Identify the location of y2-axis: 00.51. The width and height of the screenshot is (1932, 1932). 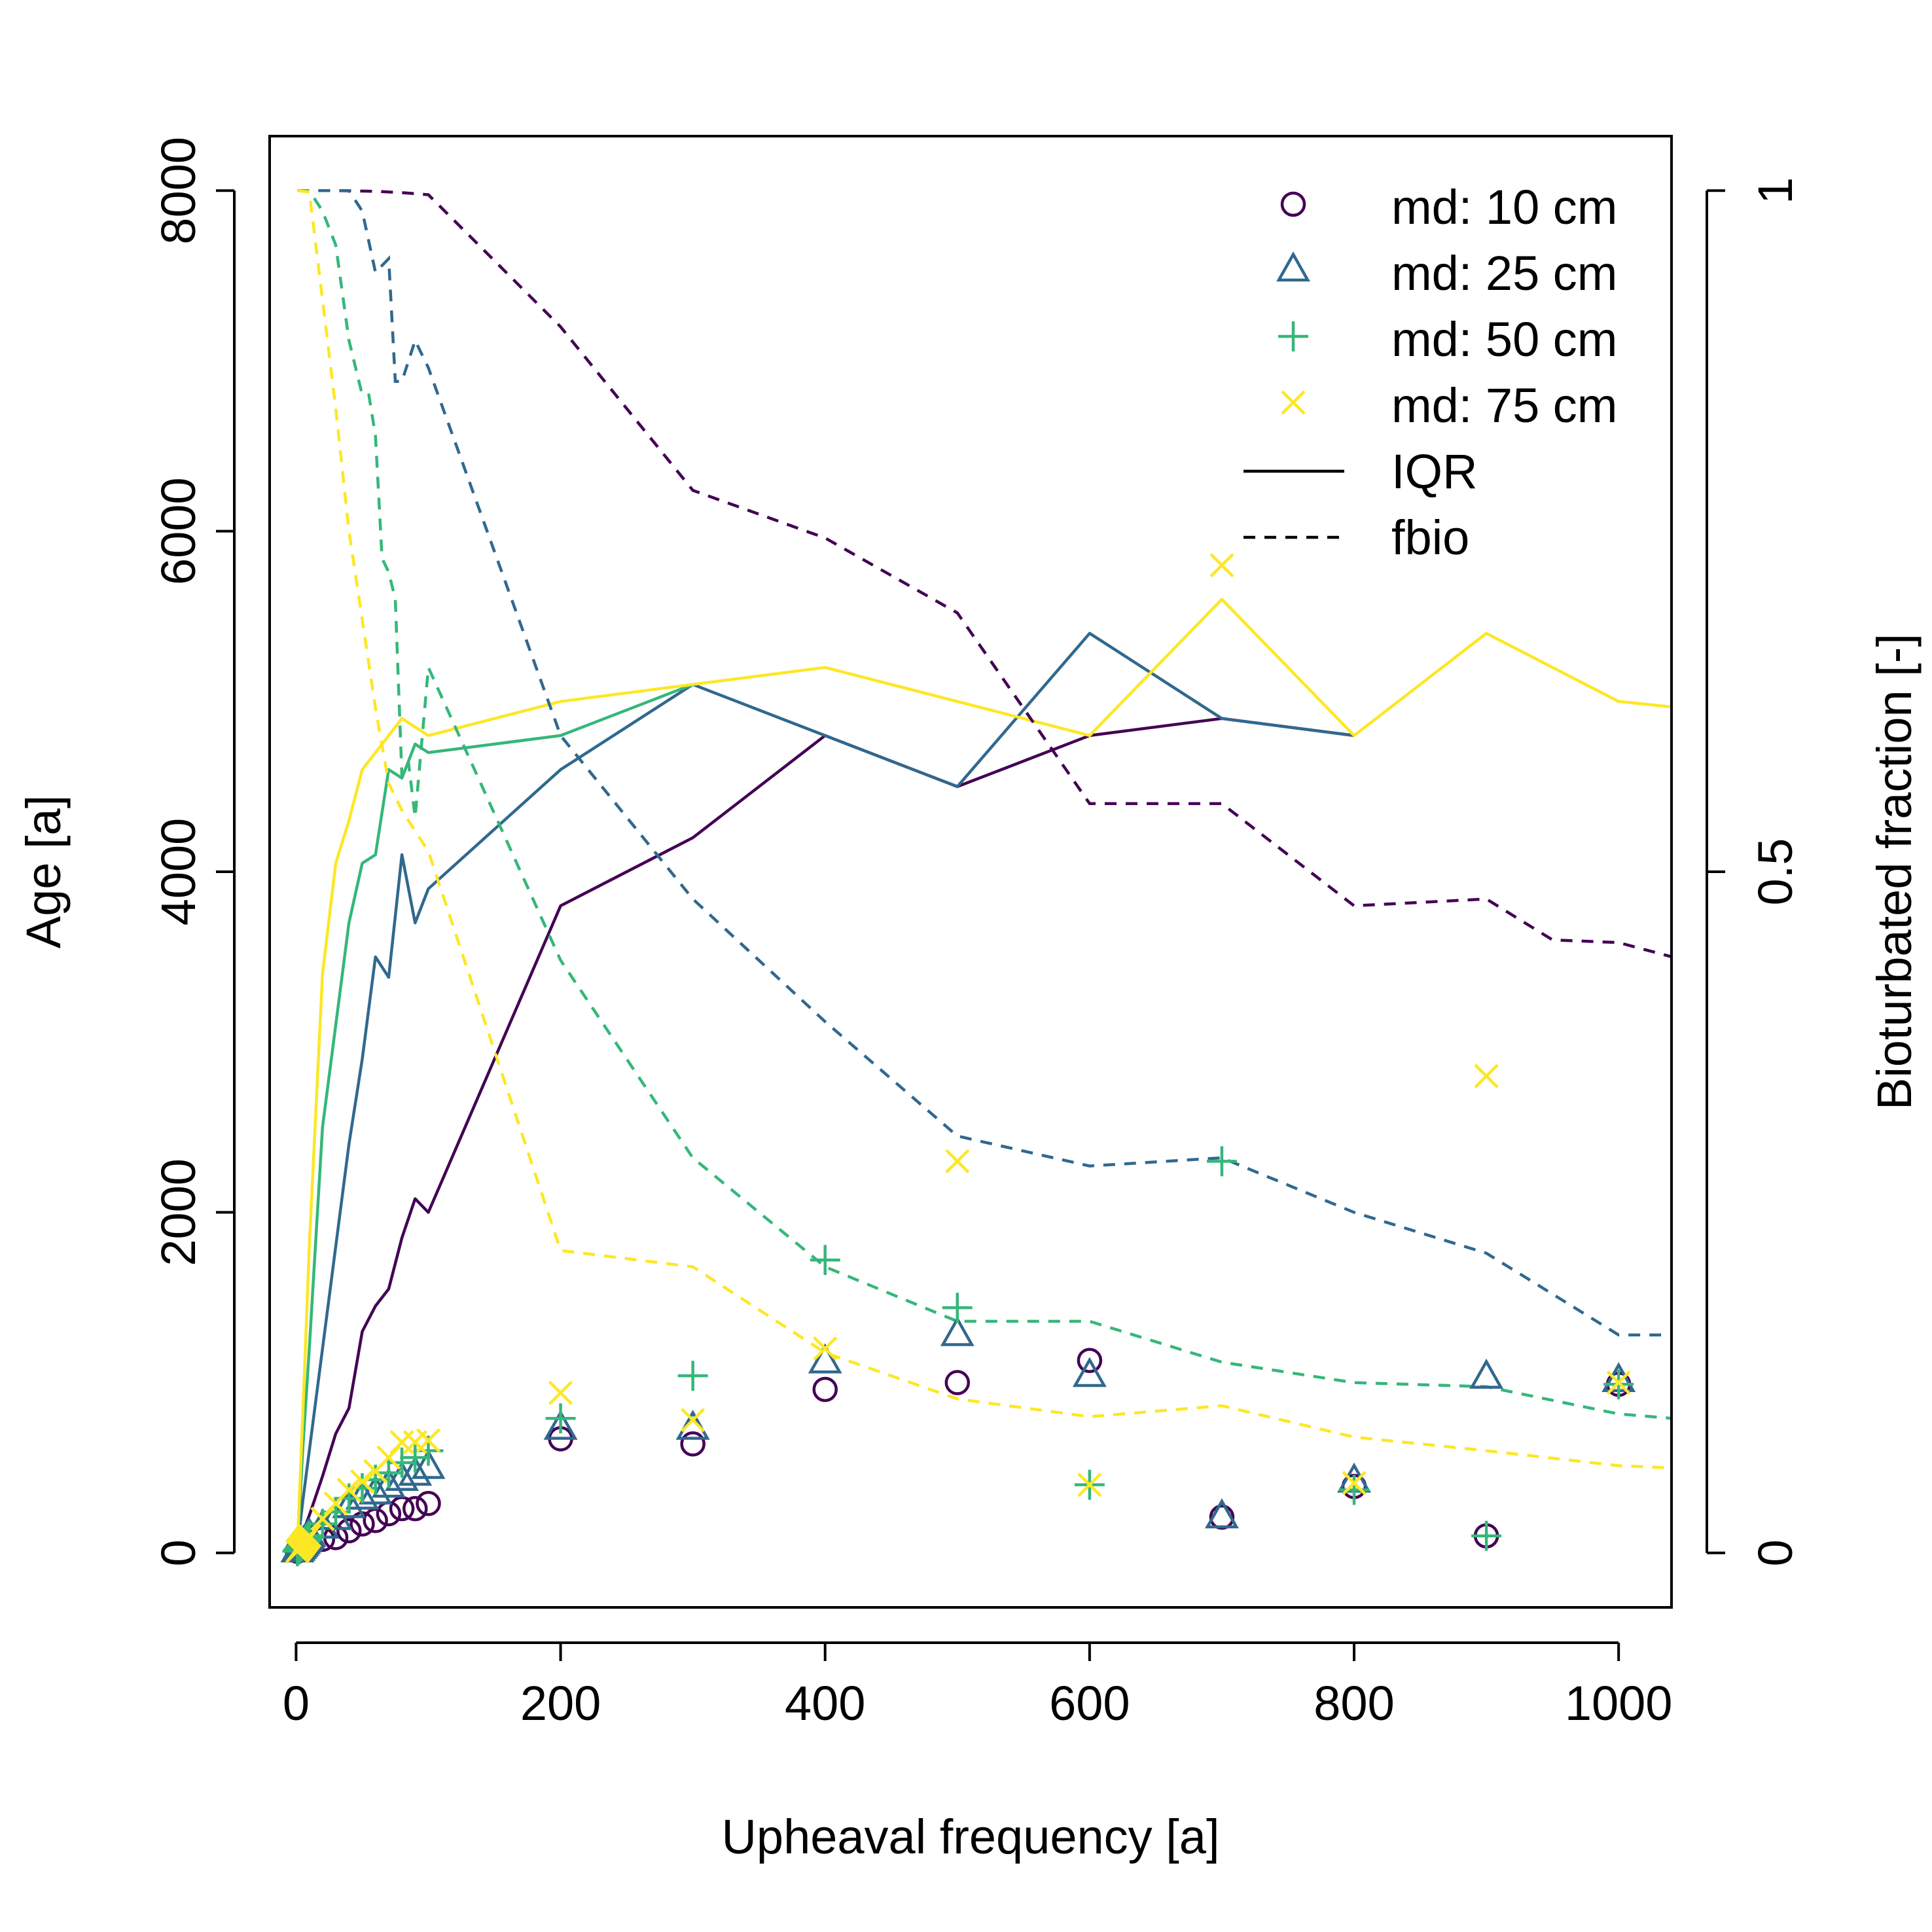
(1754, 871).